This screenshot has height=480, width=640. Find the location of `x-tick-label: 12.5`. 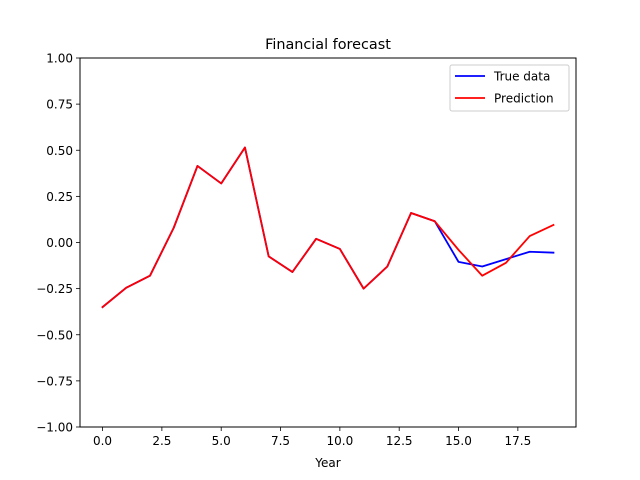

x-tick-label: 12.5 is located at coordinates (399, 441).